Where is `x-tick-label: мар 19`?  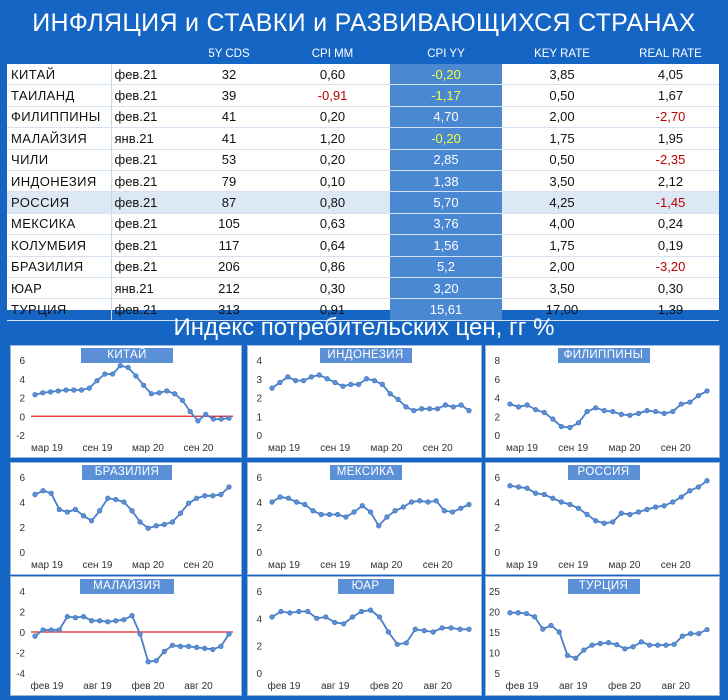 x-tick-label: мар 19 is located at coordinates (47, 448).